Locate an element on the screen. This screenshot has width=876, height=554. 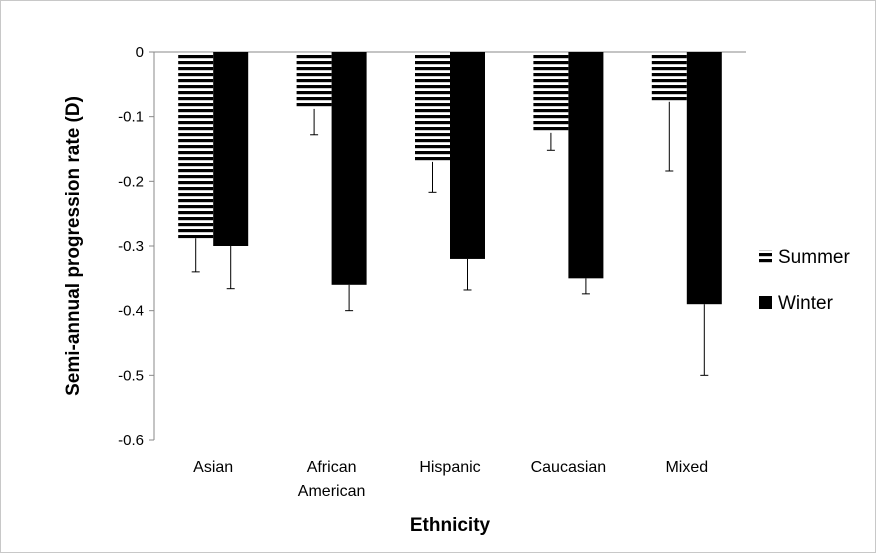
y-axis-title: Semi-annual progression rate (D) is located at coordinates (73, 246).